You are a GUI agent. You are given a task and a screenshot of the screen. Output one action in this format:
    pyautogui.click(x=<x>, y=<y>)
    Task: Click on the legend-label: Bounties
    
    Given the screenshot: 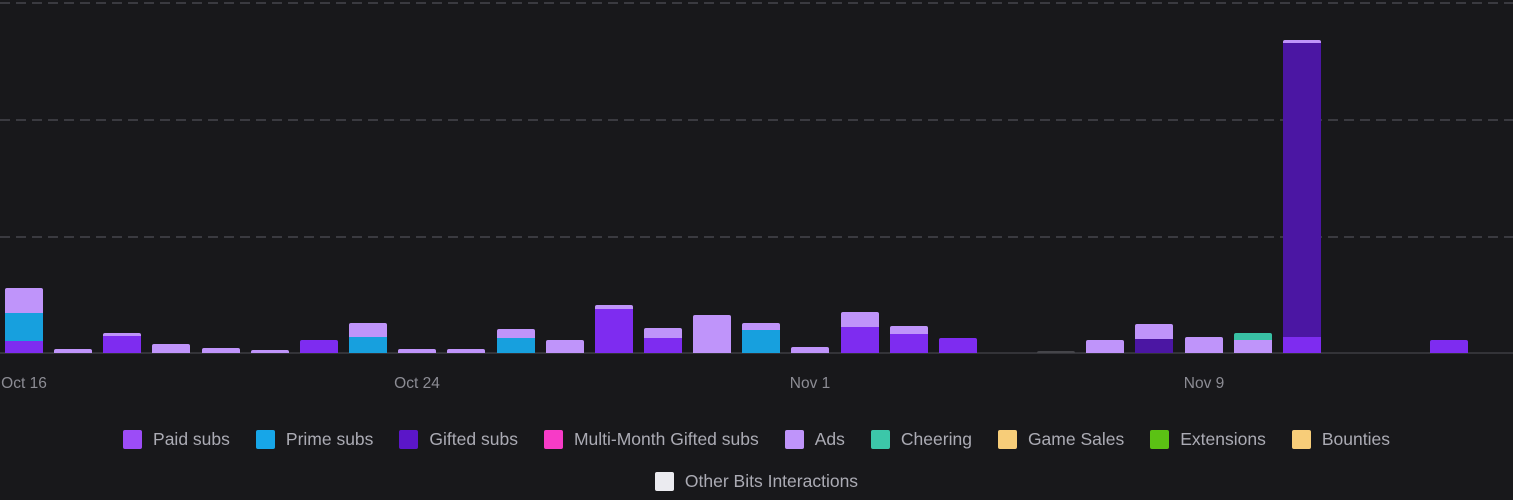 What is the action you would take?
    pyautogui.click(x=1355, y=438)
    